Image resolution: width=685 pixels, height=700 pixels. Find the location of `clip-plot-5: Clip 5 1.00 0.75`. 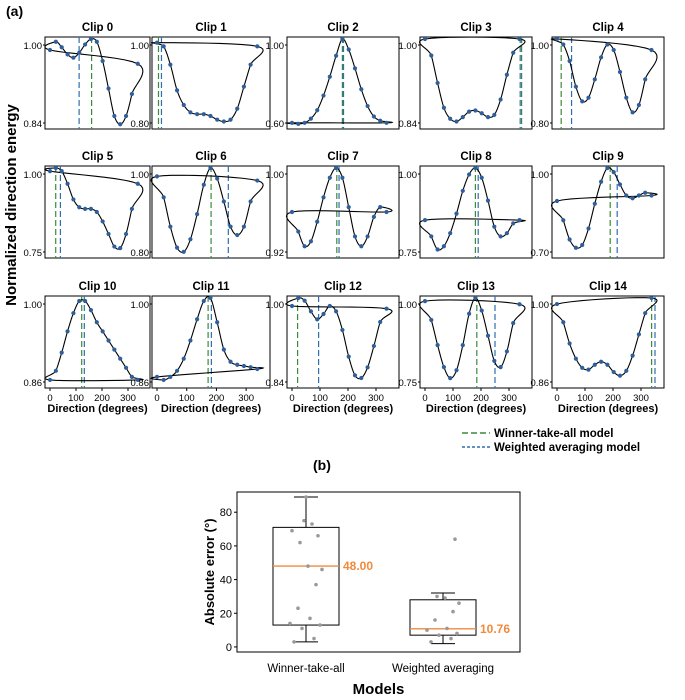

clip-plot-5: Clip 5 1.00 0.75 is located at coordinates (87, 205).